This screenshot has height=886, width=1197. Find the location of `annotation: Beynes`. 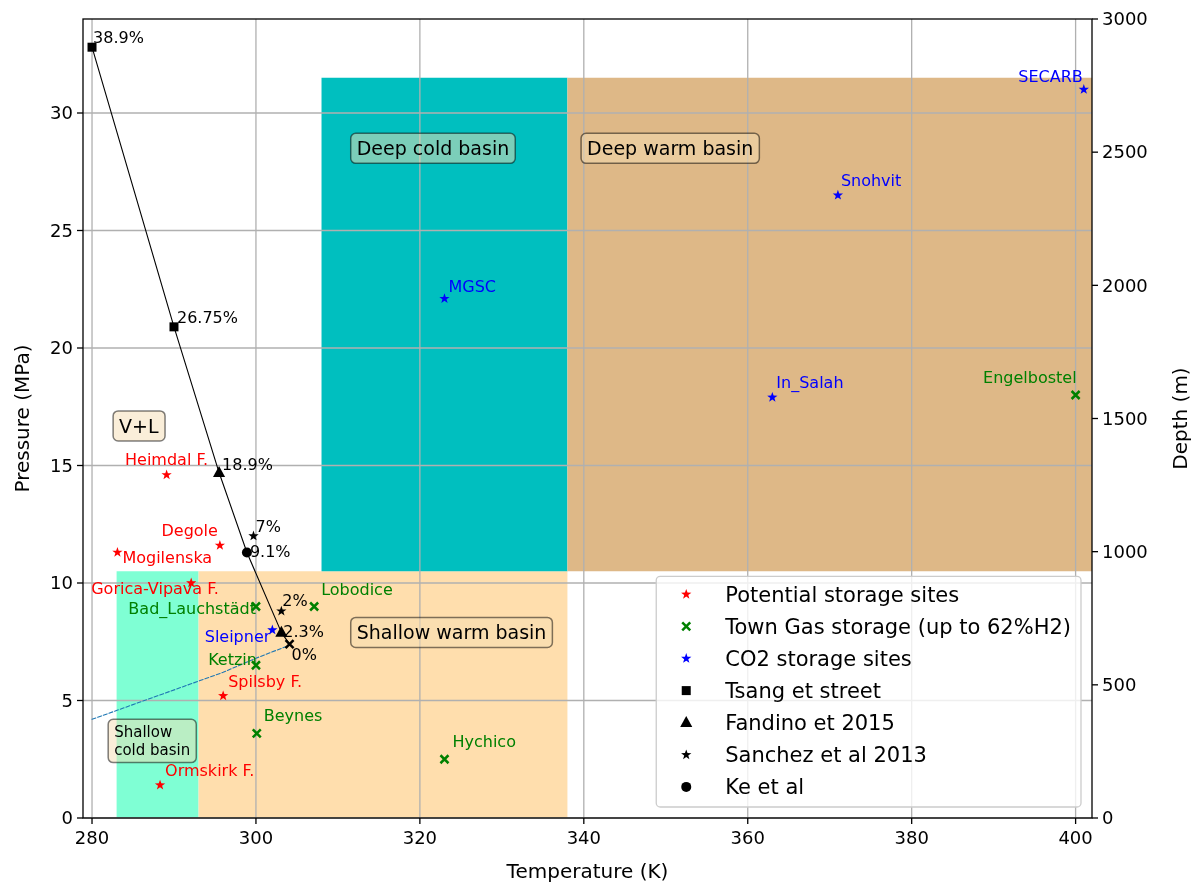

annotation: Beynes is located at coordinates (293, 716).